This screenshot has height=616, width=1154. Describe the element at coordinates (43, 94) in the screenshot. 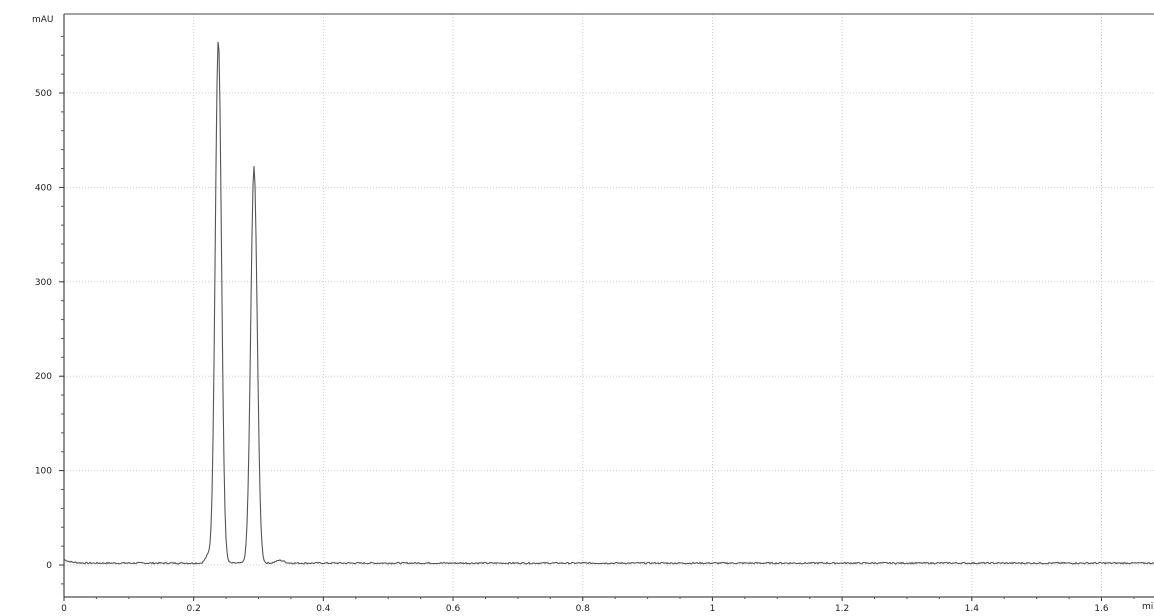

I see `y-tick-label: 500` at that location.